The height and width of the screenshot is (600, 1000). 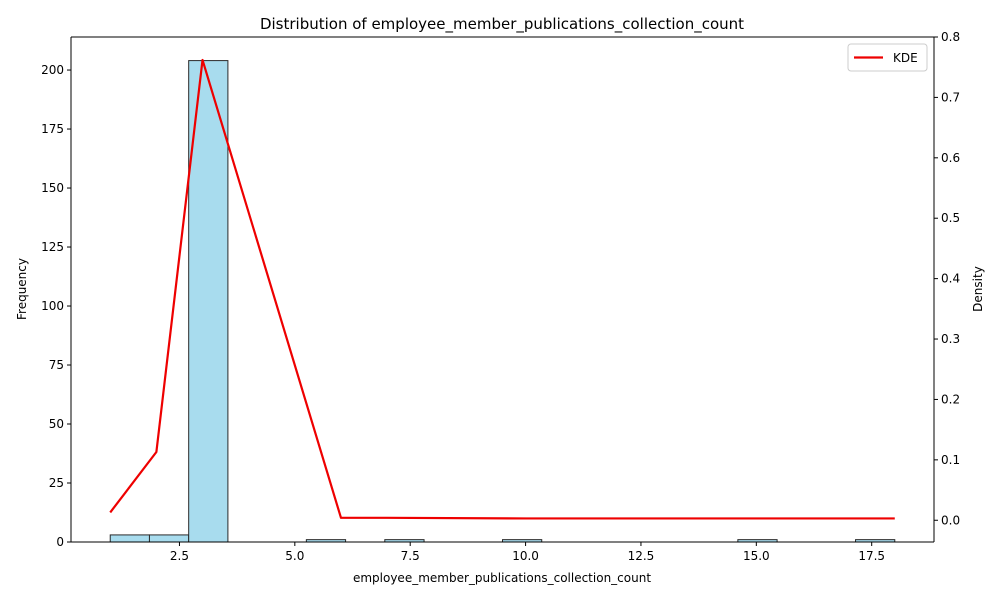 I want to click on y-axis-ticks: 0 25 50 75 100 125 150 175 200, so click(x=56, y=306).